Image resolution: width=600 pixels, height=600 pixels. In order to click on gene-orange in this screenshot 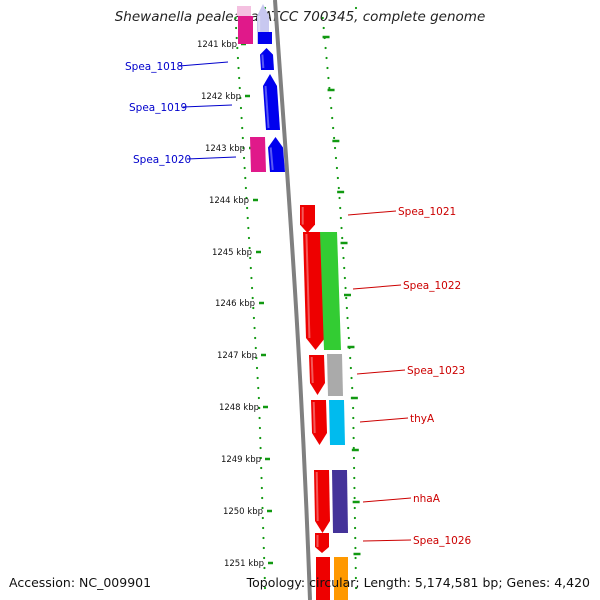, I will do `click(341, 578)`.